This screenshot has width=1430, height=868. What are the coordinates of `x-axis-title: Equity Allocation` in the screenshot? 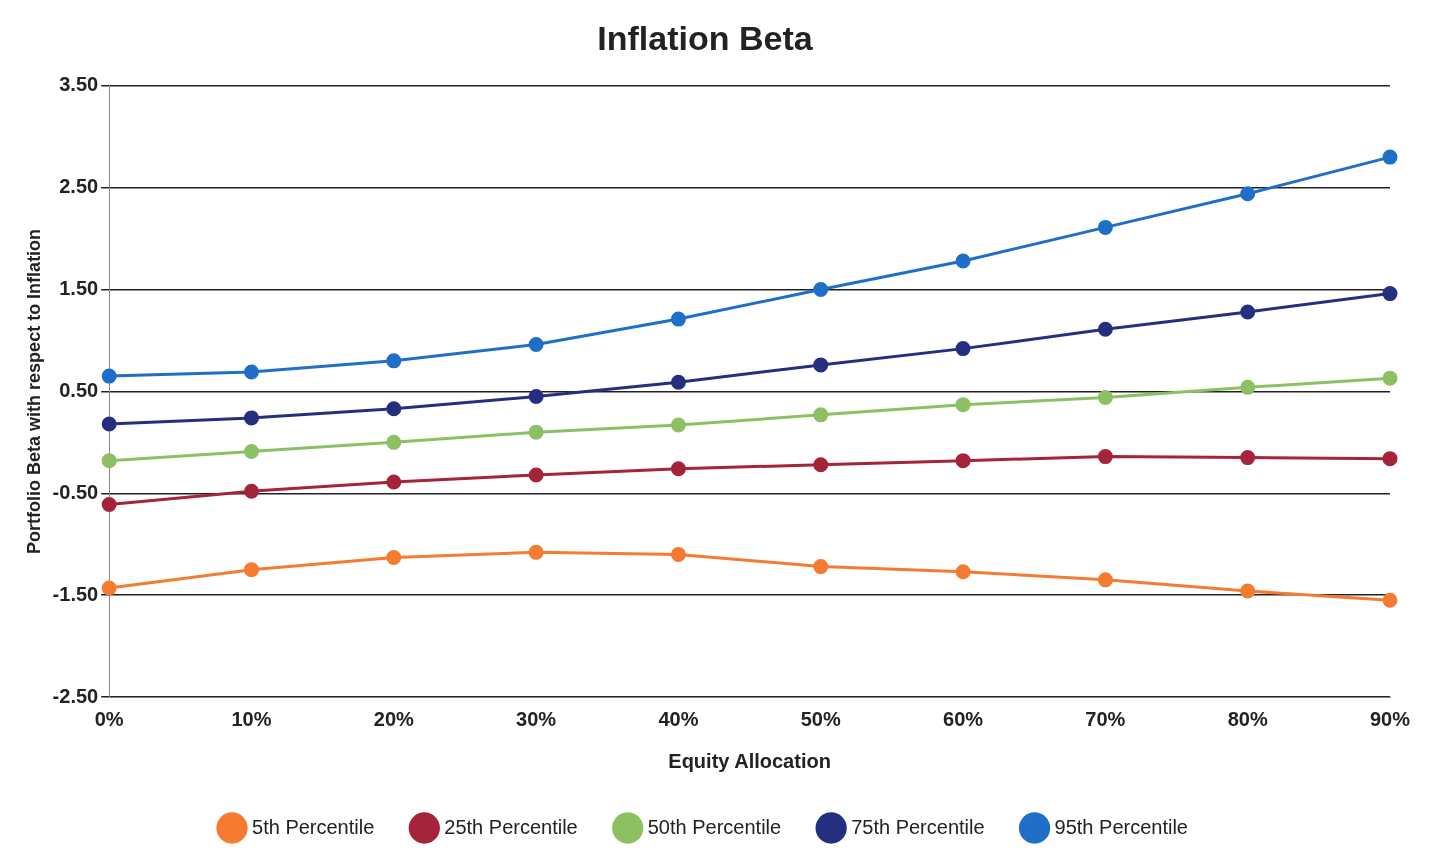 It's located at (749, 760).